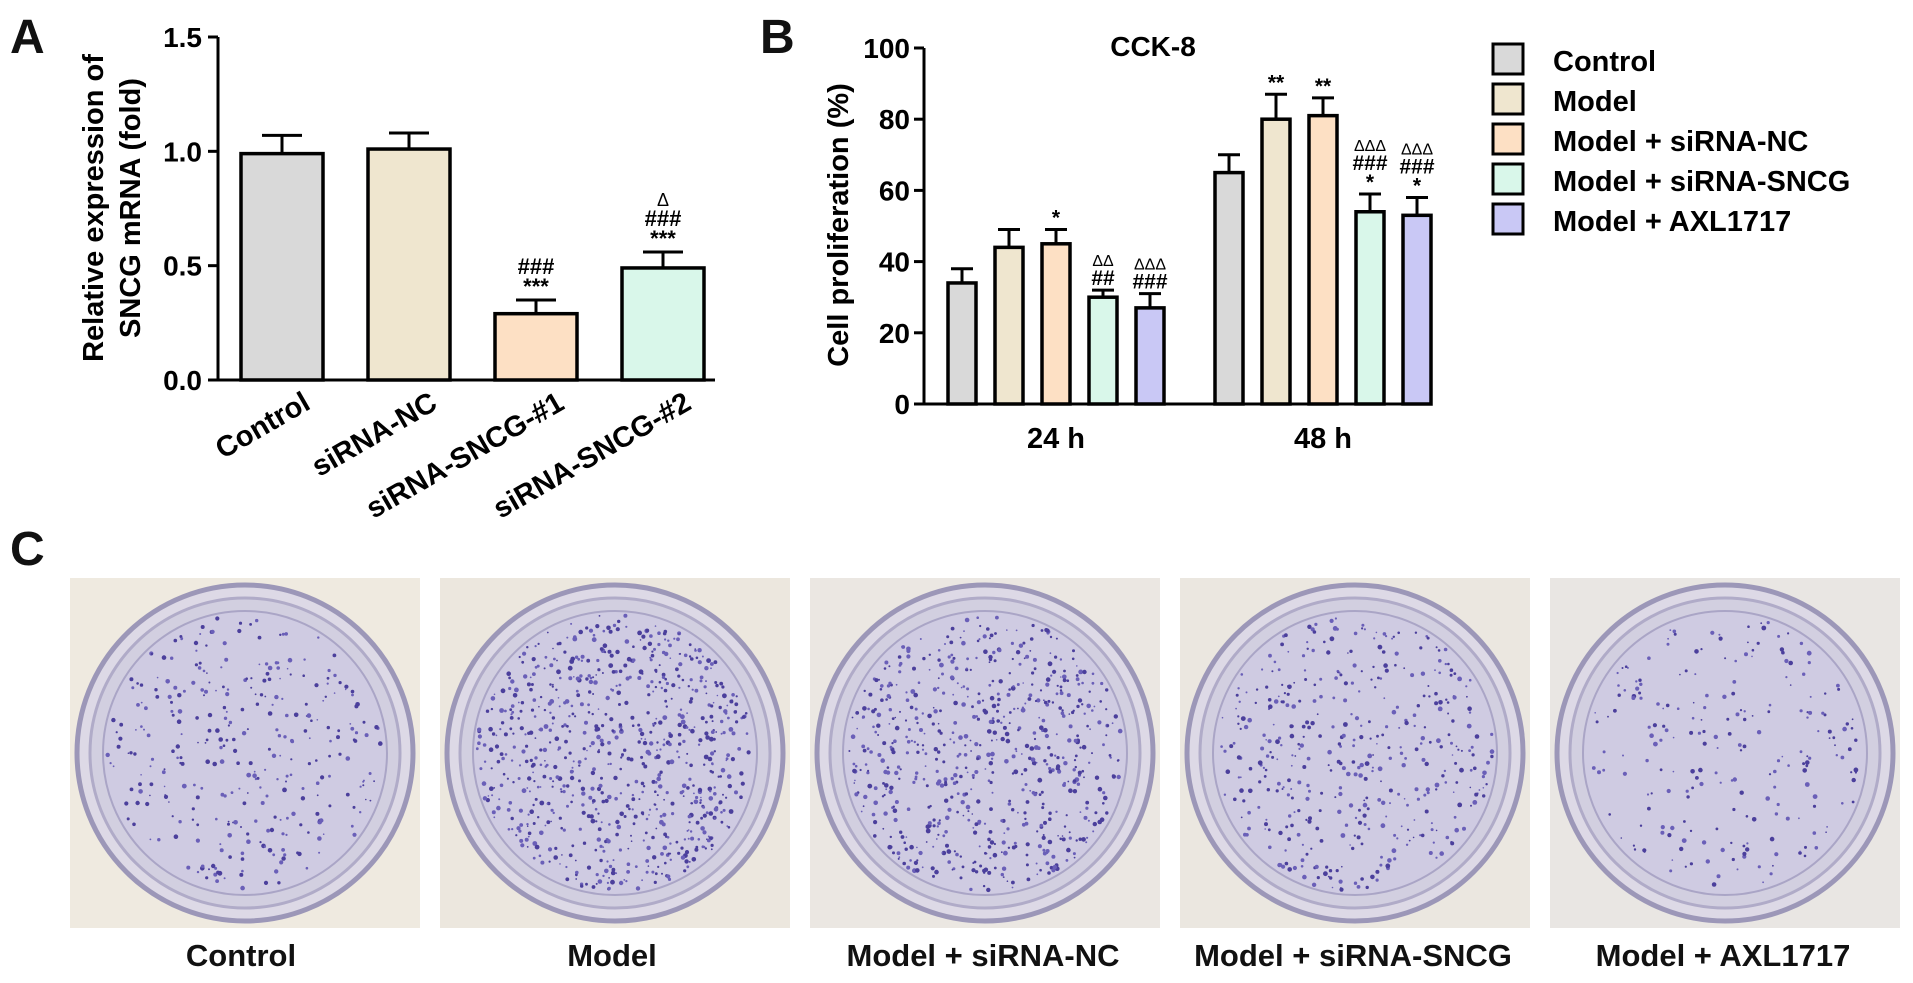 This screenshot has height=983, width=1913. What do you see at coordinates (1417, 186) in the screenshot?
I see `annotation-b-1-4-2: *` at bounding box center [1417, 186].